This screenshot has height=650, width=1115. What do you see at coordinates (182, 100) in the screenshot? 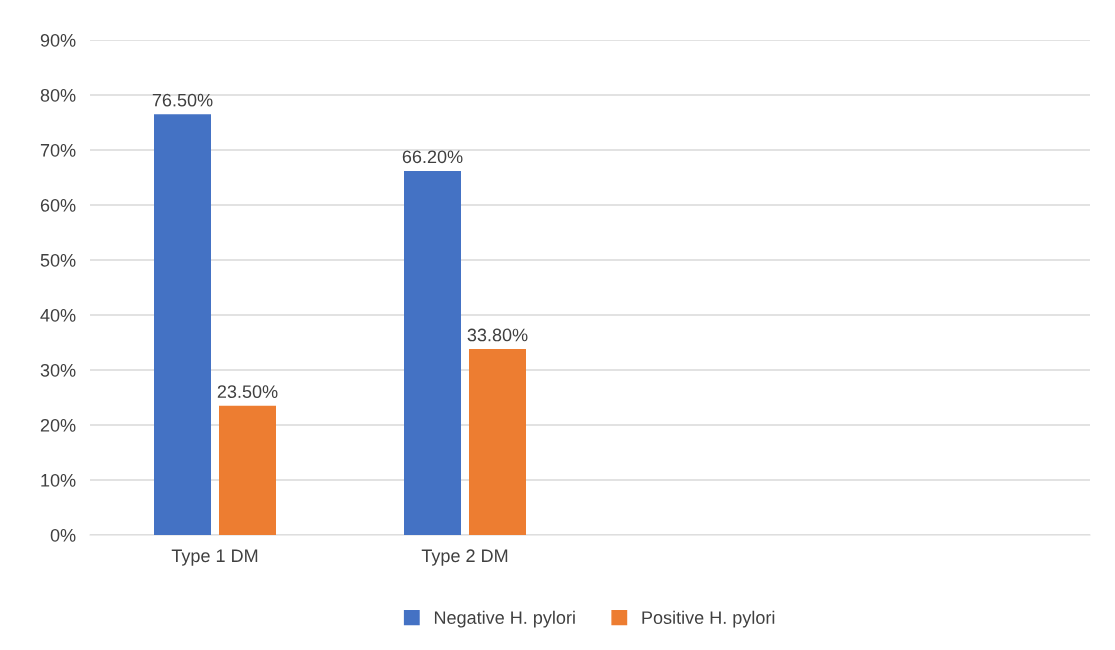
I see `data-label: 76.50%` at bounding box center [182, 100].